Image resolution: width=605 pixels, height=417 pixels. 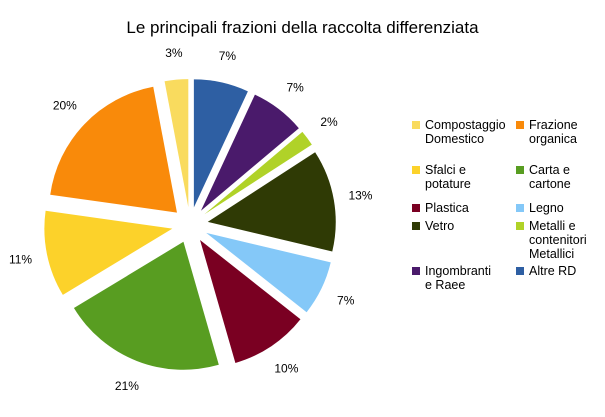 What do you see at coordinates (20, 260) in the screenshot?
I see `pie-data-label-7: 11%` at bounding box center [20, 260].